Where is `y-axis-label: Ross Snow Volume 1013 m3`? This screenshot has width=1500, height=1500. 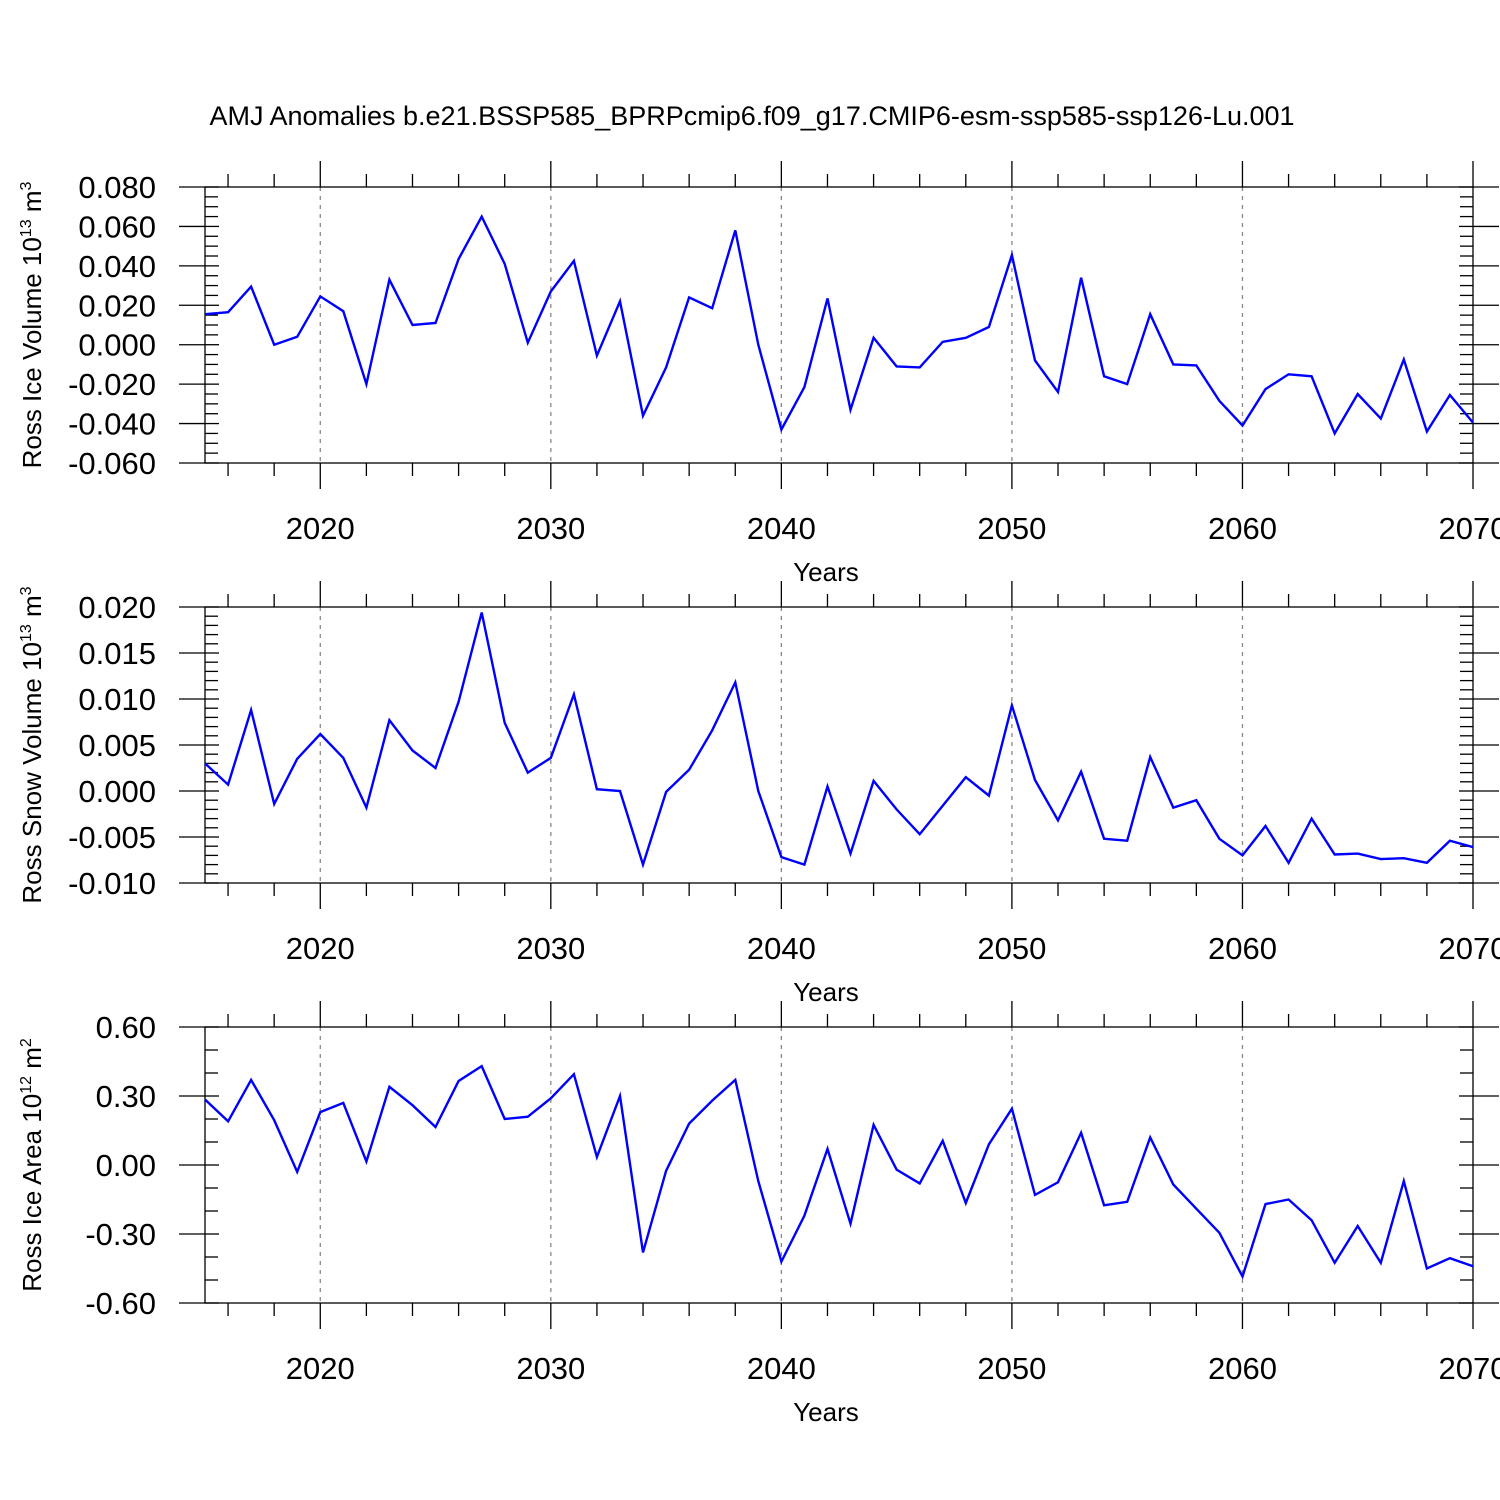 y-axis-label: Ross Snow Volume 1013 m3 is located at coordinates (32, 744).